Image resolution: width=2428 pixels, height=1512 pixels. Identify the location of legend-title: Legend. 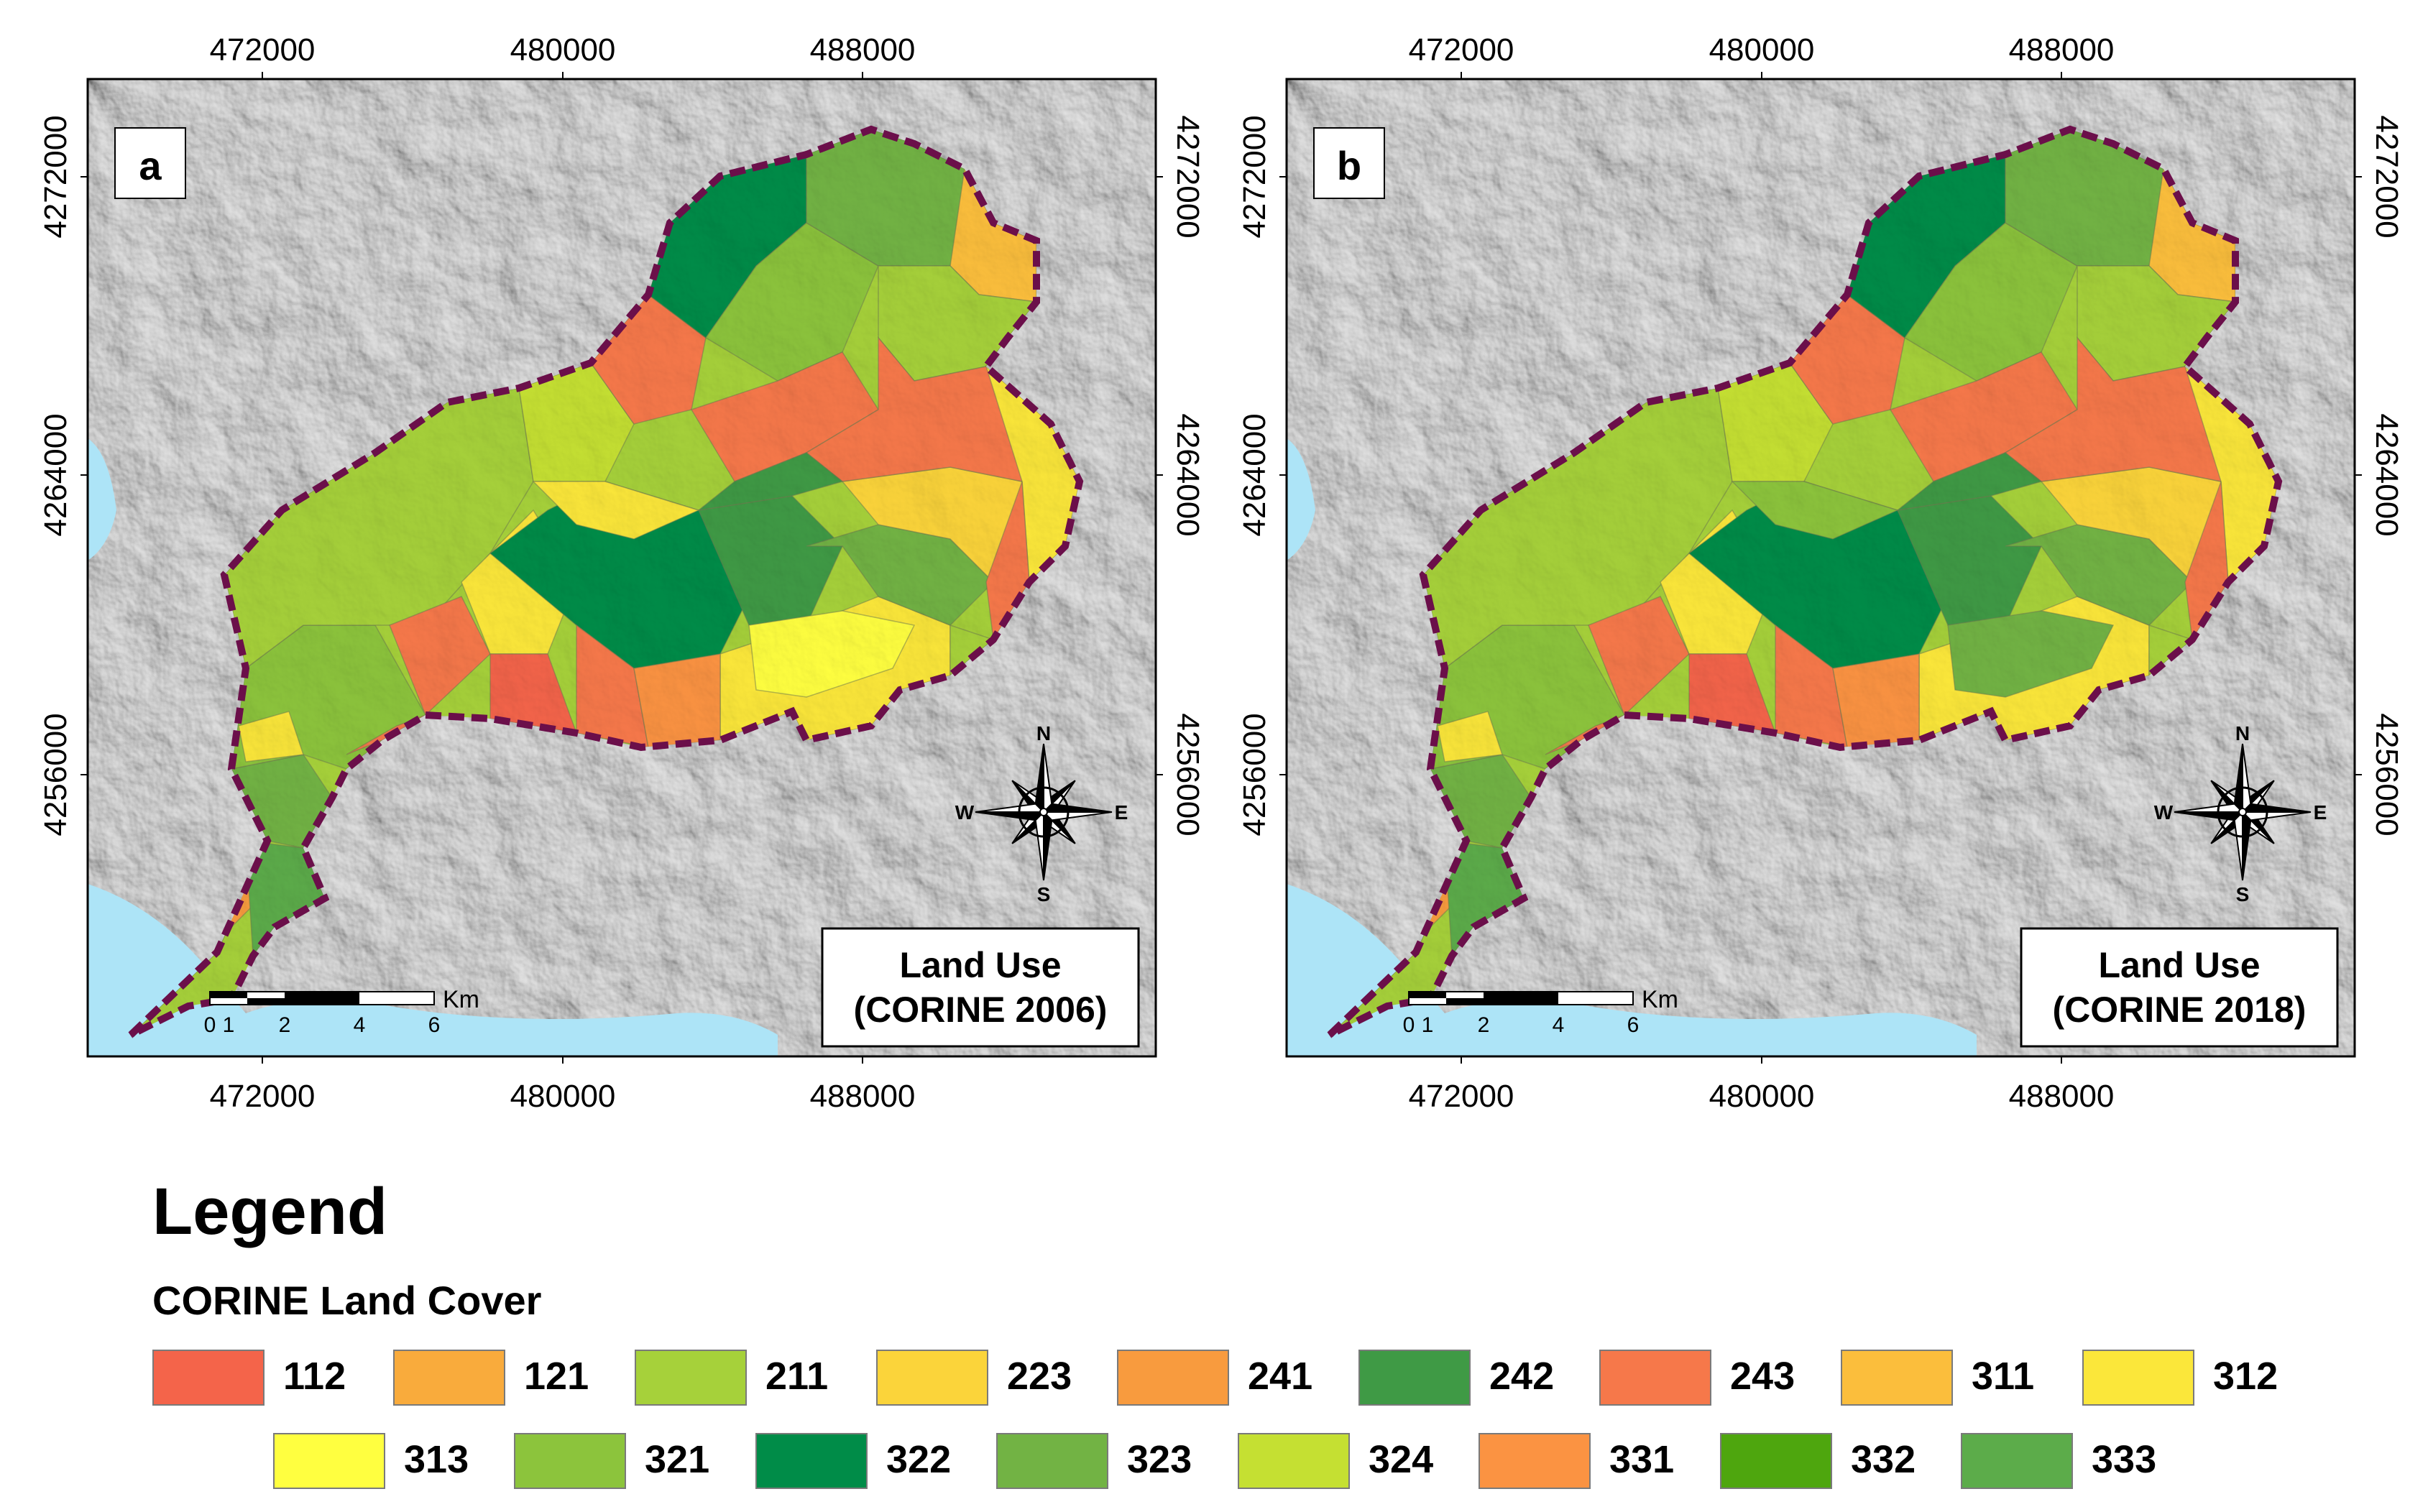
(270, 1211).